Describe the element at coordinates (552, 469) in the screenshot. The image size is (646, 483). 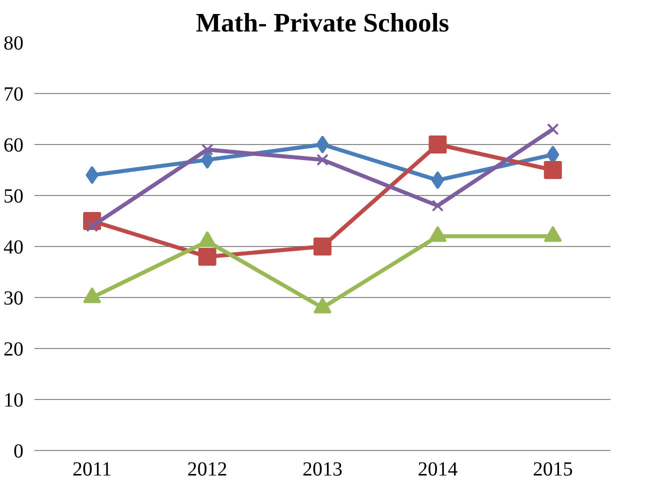
I see `x-tick-label: 2015` at that location.